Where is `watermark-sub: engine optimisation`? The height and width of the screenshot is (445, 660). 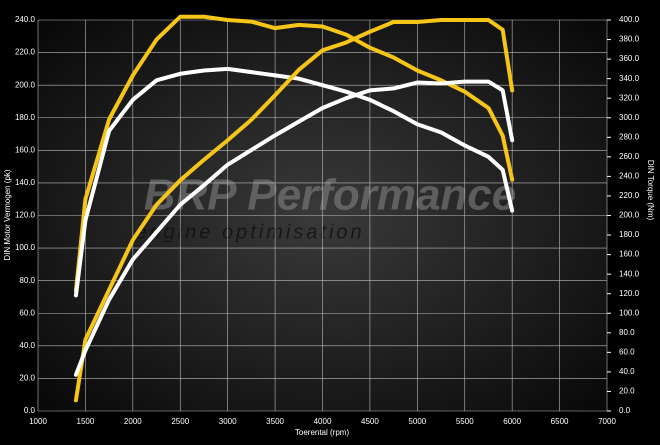 watermark-sub: engine optimisation is located at coordinates (249, 232).